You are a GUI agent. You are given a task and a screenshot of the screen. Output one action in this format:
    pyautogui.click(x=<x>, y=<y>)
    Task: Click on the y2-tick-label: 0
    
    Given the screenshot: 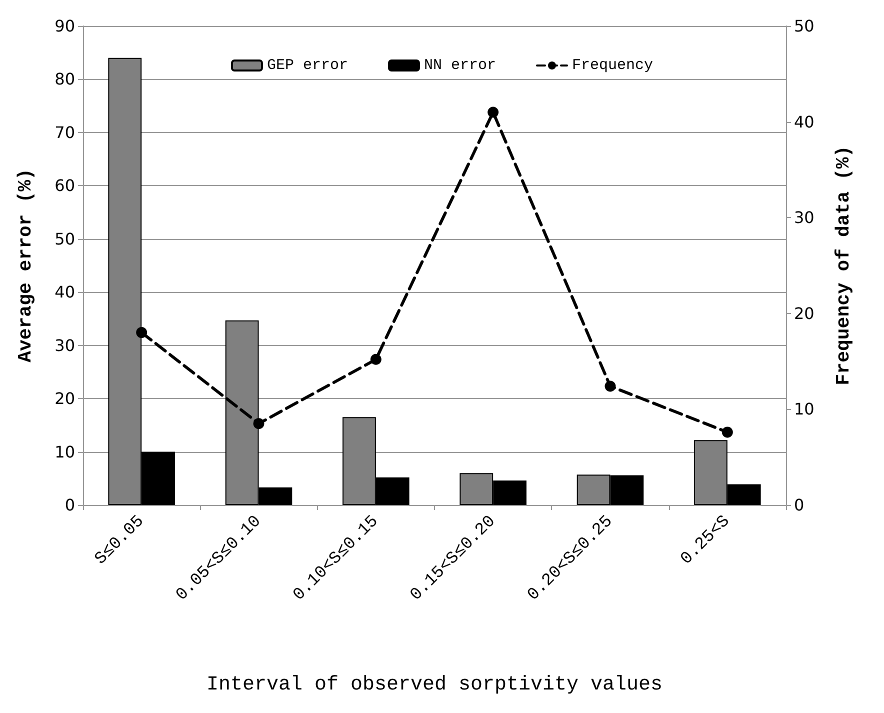 What is the action you would take?
    pyautogui.click(x=799, y=505)
    